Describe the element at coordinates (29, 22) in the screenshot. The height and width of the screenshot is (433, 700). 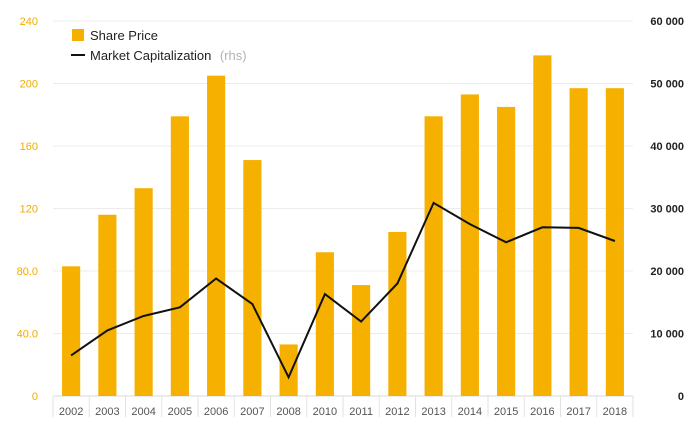
I see `left-tick-label: 240` at that location.